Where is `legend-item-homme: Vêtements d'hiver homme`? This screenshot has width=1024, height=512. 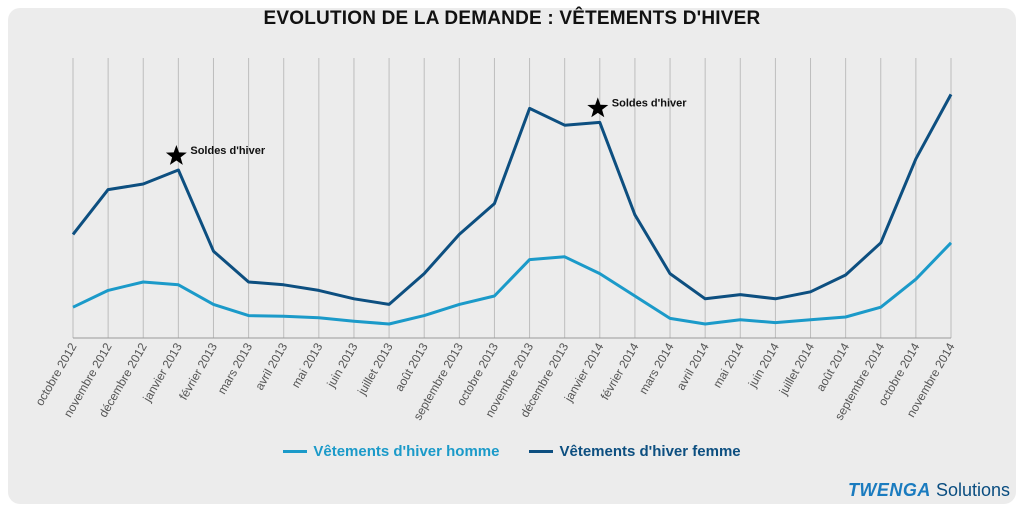 legend-item-homme: Vêtements d'hiver homme is located at coordinates (391, 451).